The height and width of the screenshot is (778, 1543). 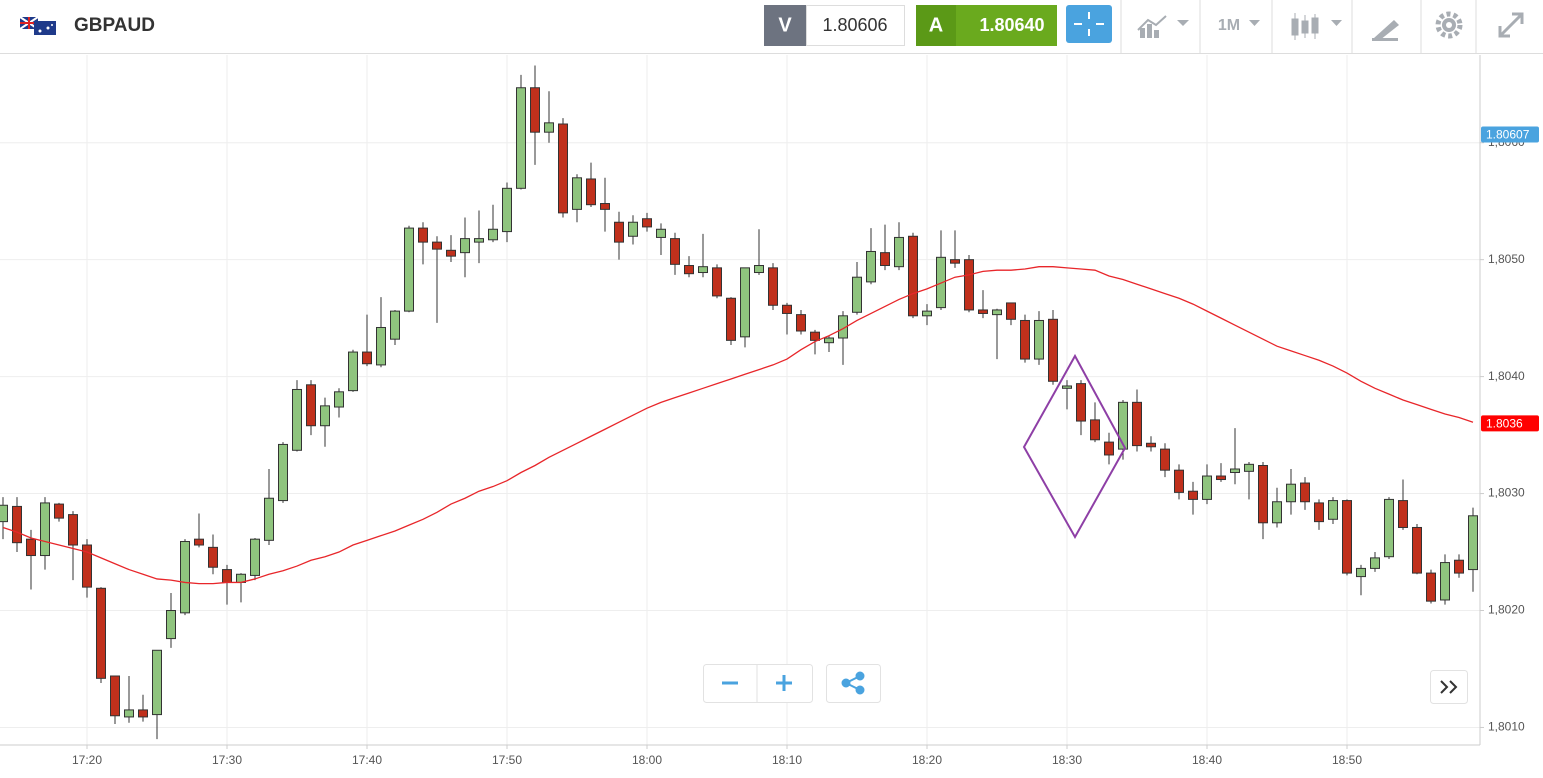 What do you see at coordinates (37, 25) in the screenshot?
I see `flag-icon` at bounding box center [37, 25].